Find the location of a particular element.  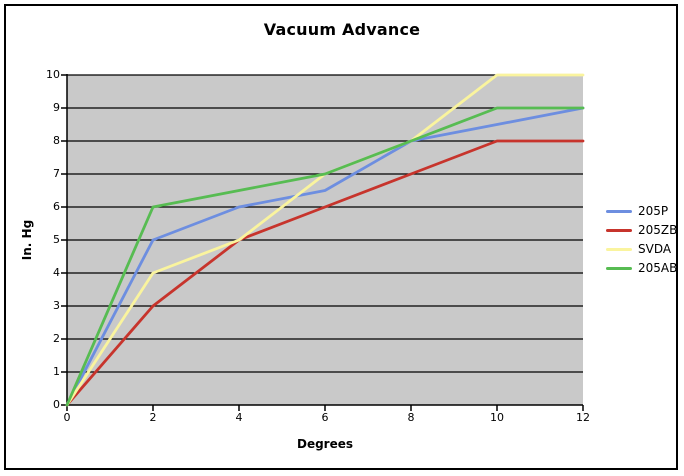

legend-item-205AB: 205AB is located at coordinates (641, 268).